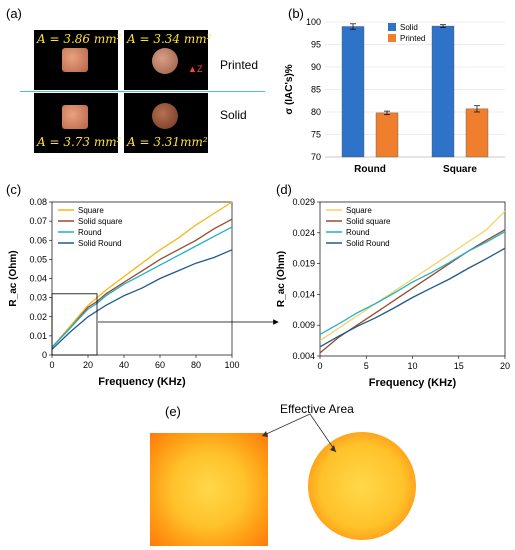 The image size is (515, 550). I want to click on x-tick-label: 80, so click(196, 365).